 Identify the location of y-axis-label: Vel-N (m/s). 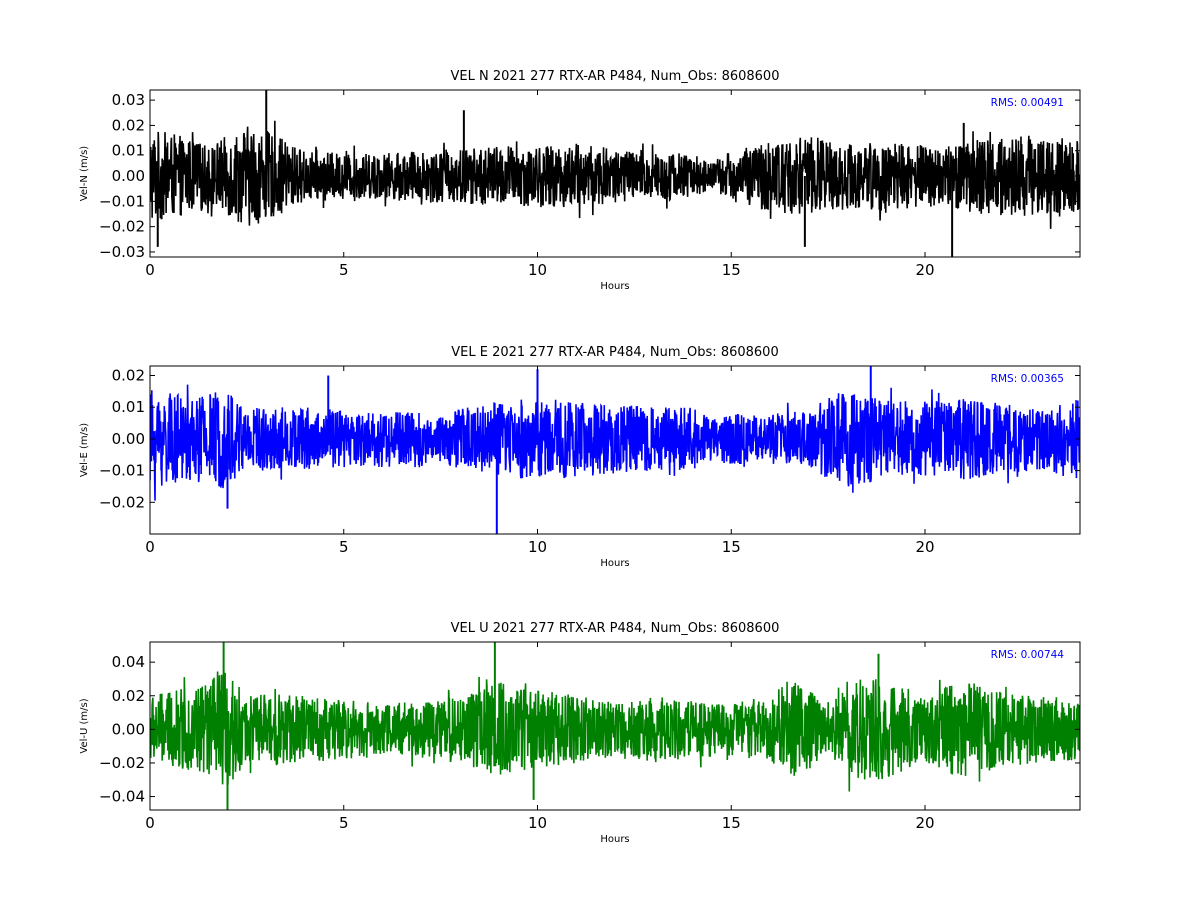
(84, 173).